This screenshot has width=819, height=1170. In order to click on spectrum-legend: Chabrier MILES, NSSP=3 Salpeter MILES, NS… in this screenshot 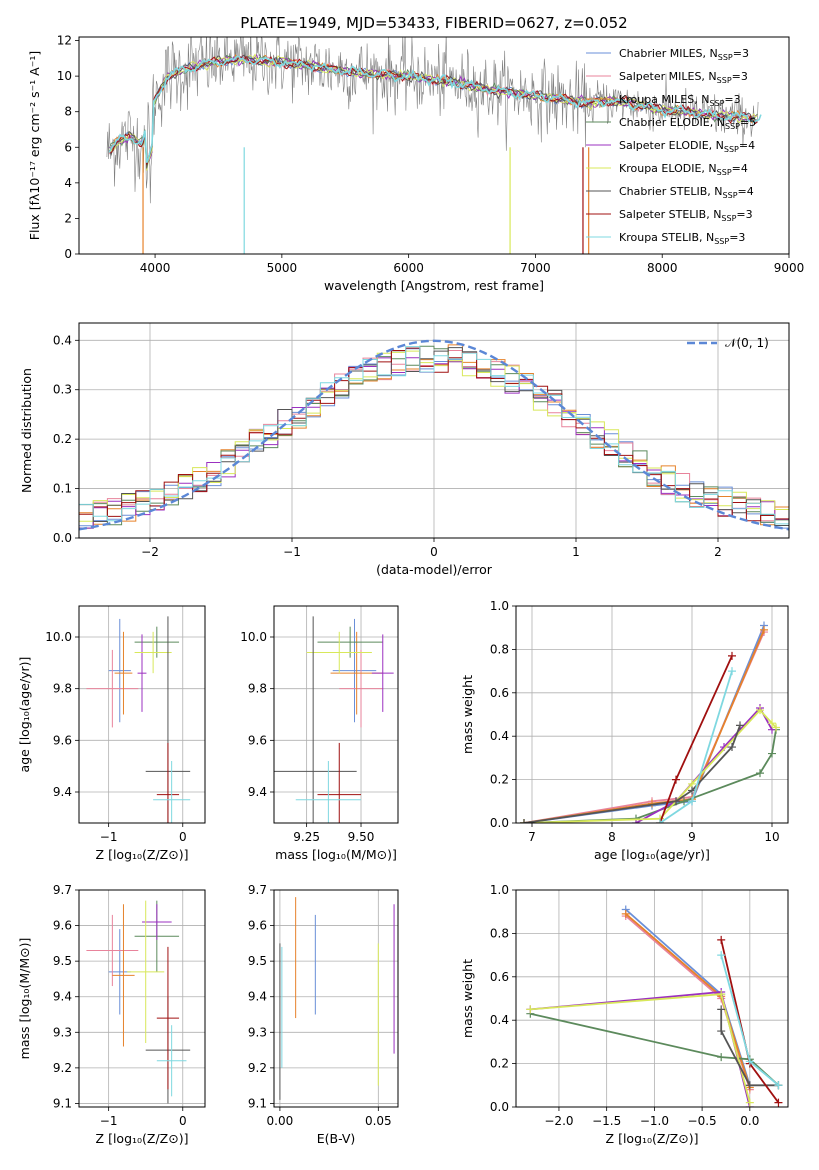, I will do `click(671, 146)`.